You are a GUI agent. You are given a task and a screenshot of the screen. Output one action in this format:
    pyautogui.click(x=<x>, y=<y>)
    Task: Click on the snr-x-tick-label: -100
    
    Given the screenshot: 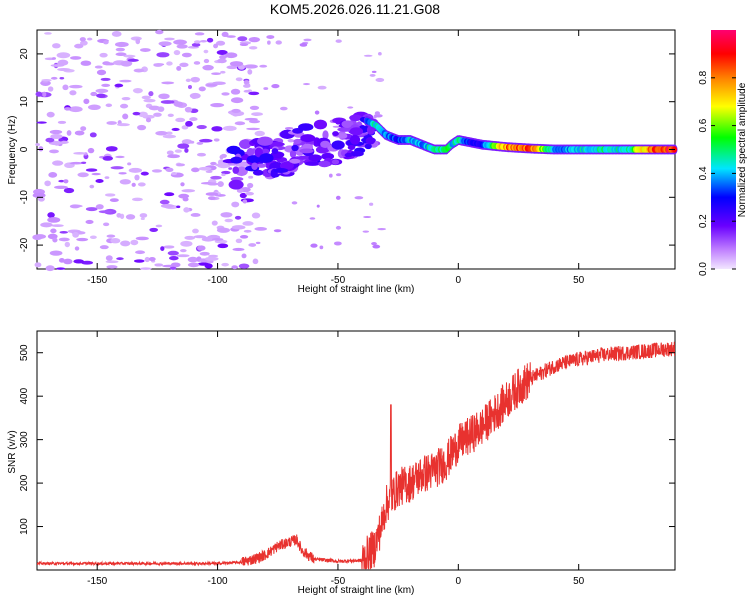 What is the action you would take?
    pyautogui.click(x=218, y=581)
    